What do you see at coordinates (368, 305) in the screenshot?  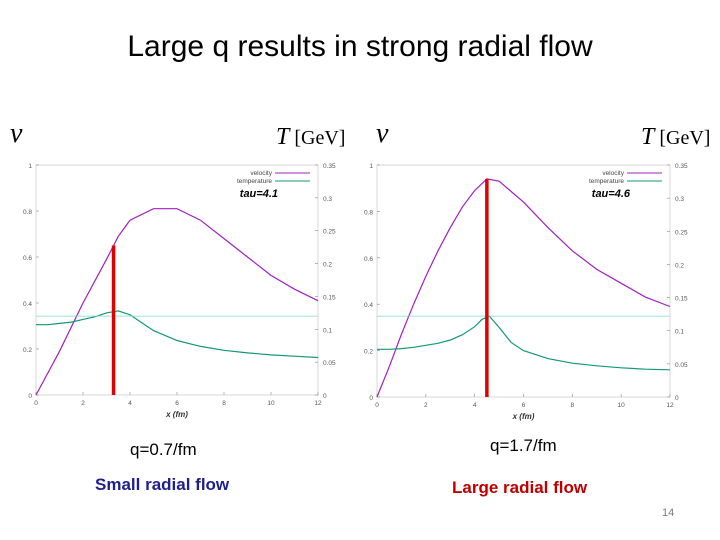 I see `panel2-left-tick-label: 0.4` at bounding box center [368, 305].